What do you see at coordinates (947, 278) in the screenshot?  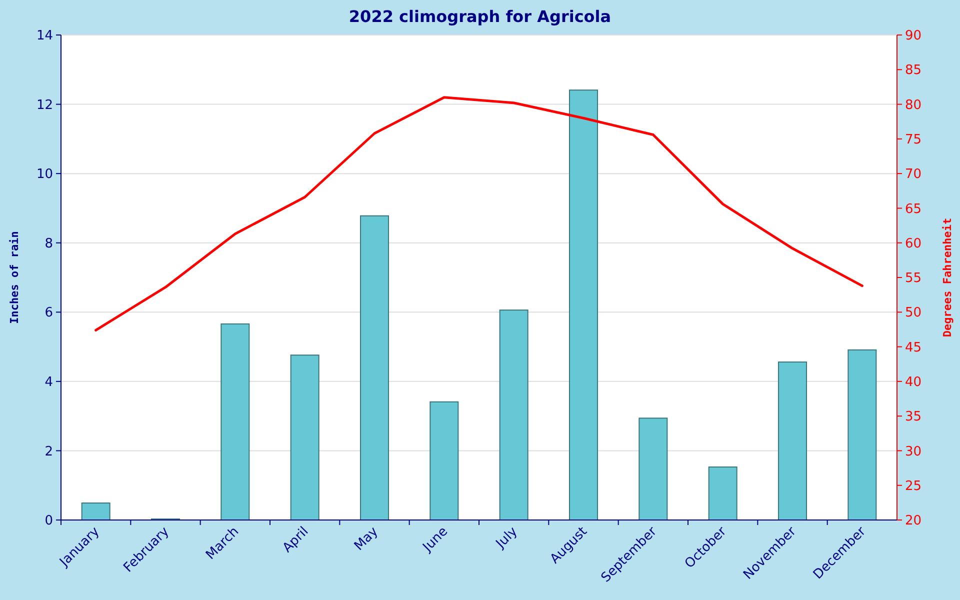 I see `y2-axis-title: Degrees Fahrenheit` at bounding box center [947, 278].